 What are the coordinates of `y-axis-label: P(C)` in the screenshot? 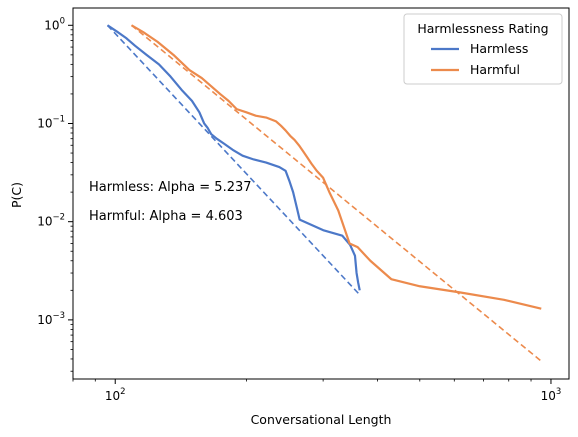 It's located at (16, 195).